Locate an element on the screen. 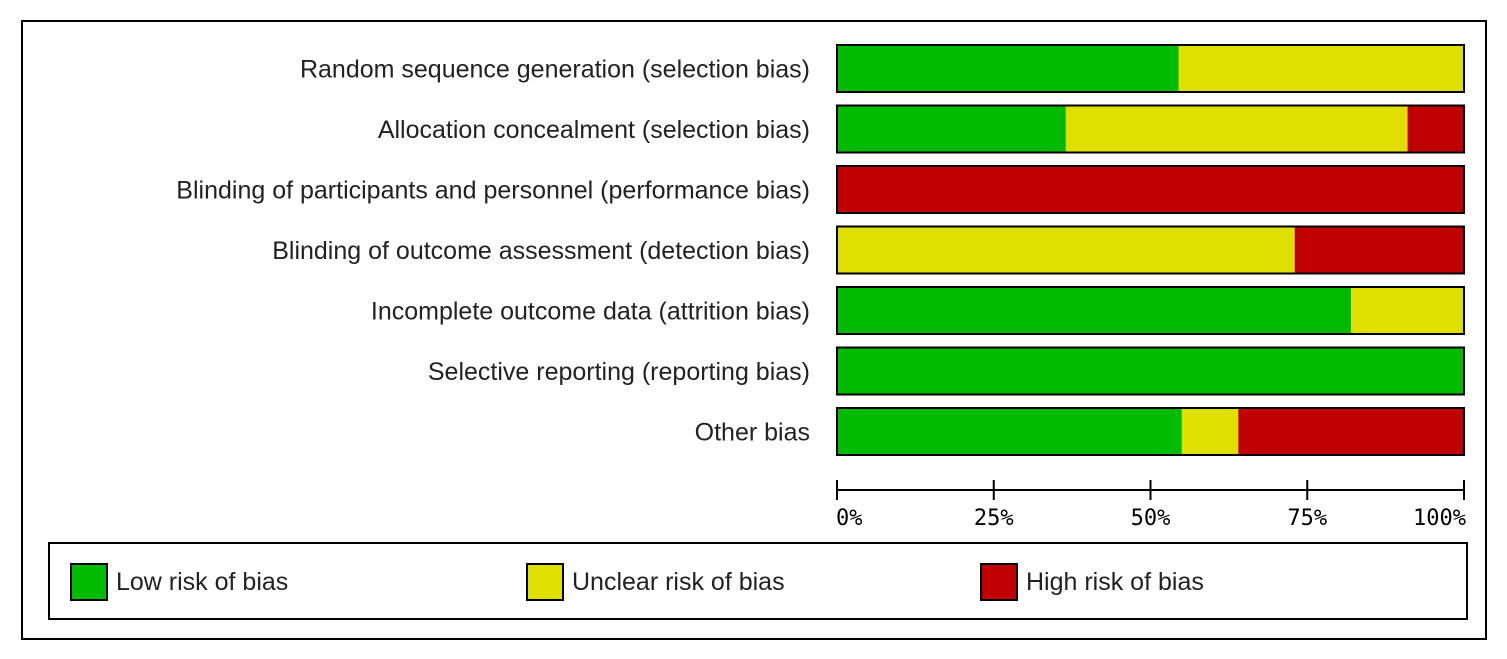  legend-swatch-unclear is located at coordinates (545, 582).